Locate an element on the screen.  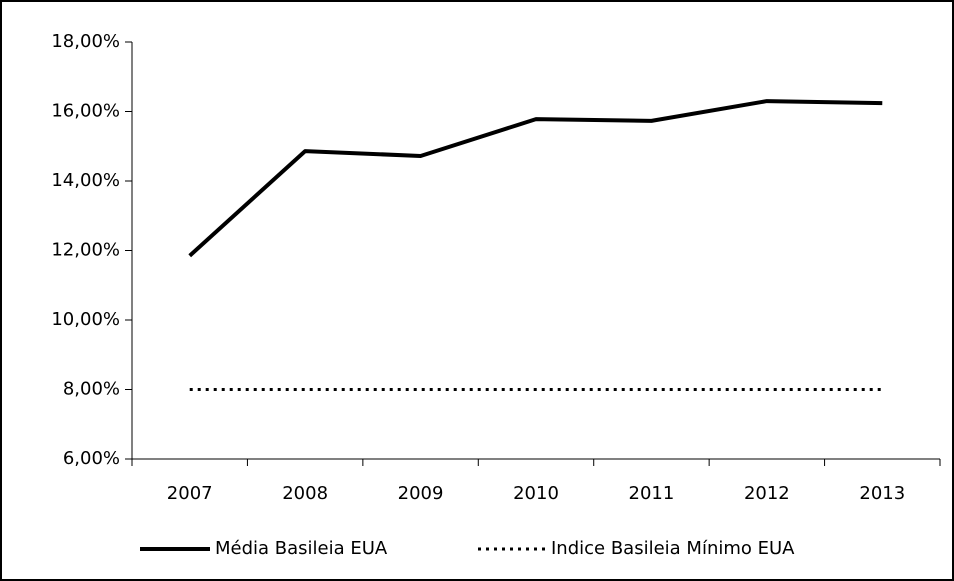
y-tick-label: 6,00% is located at coordinates (91, 458).